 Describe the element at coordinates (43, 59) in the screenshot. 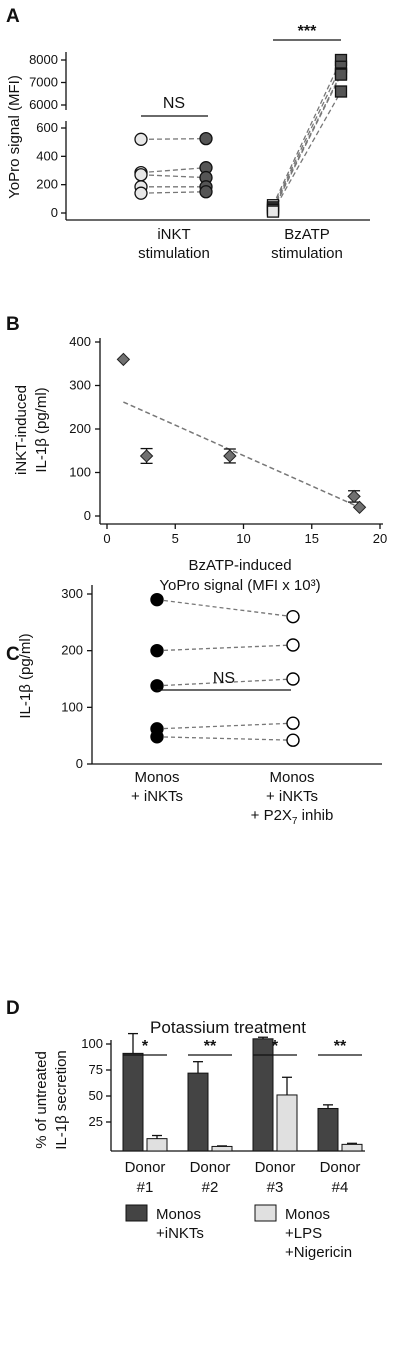

I see `y-tick-label: 8000` at that location.